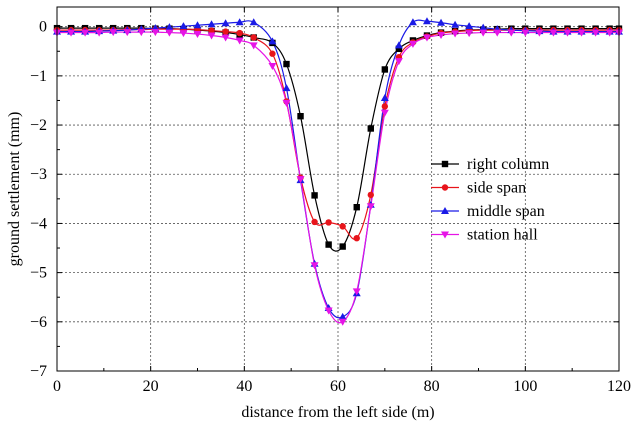  I want to click on y-tick-label: −4, so click(38, 223).